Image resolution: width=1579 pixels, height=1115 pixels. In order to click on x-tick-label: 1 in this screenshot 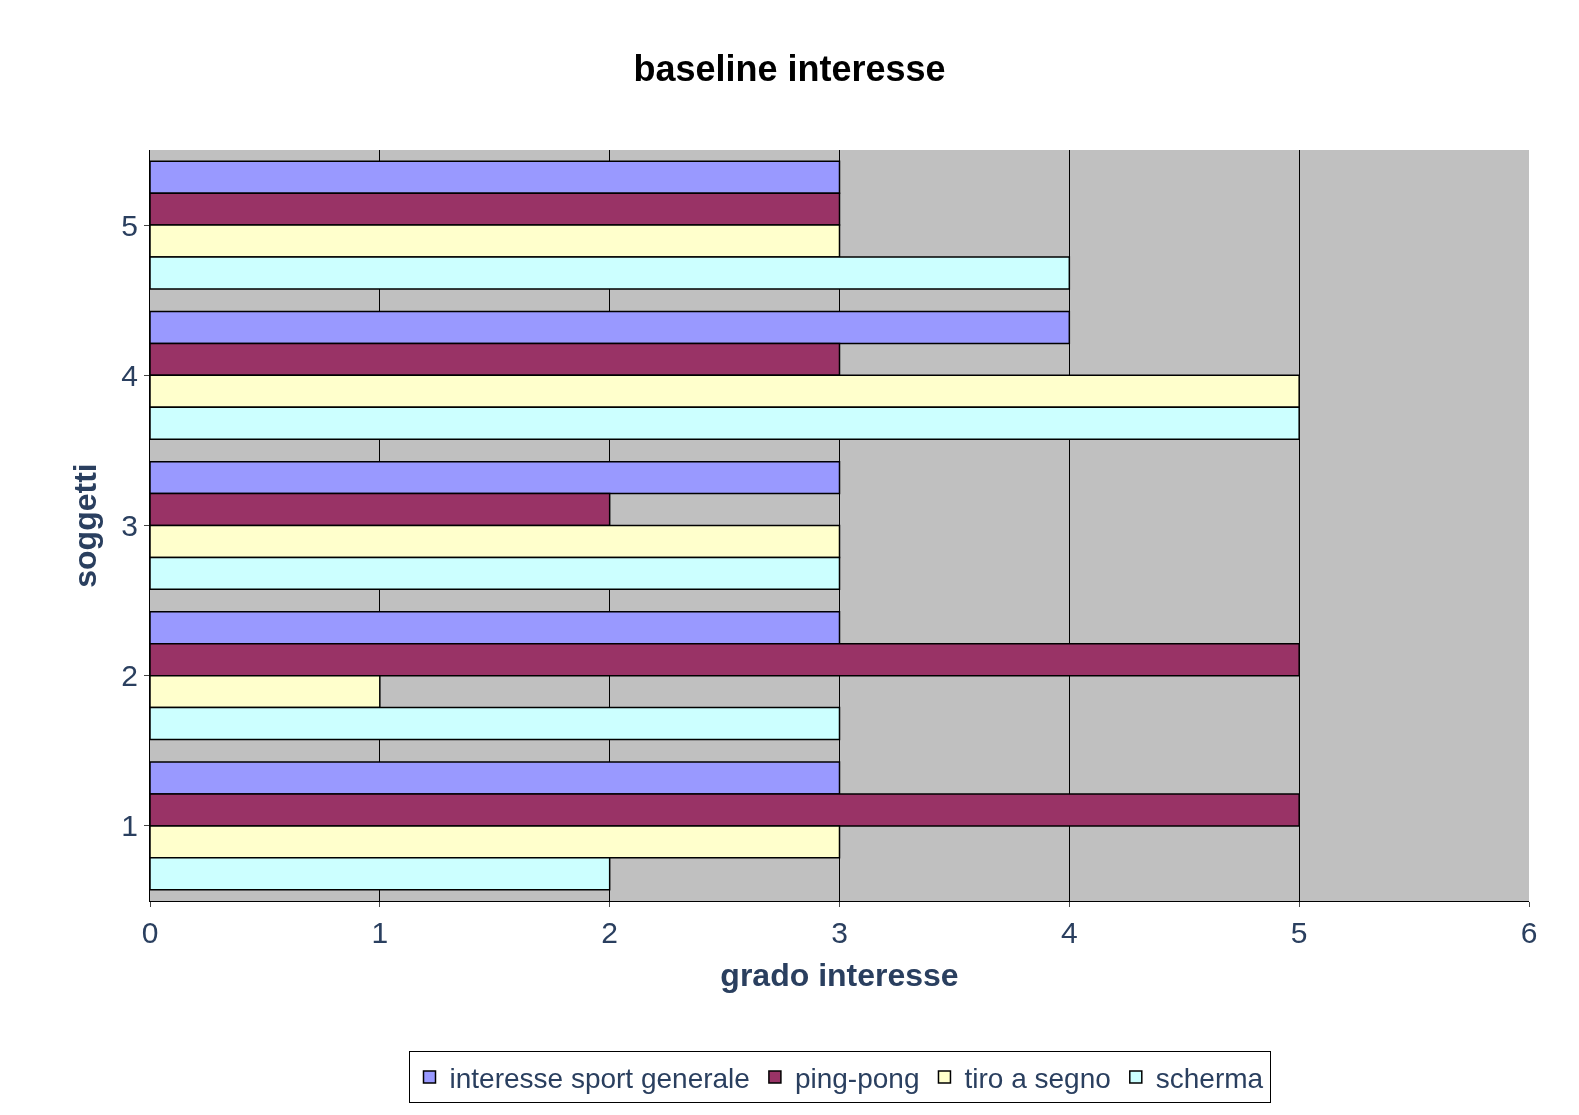, I will do `click(380, 932)`.